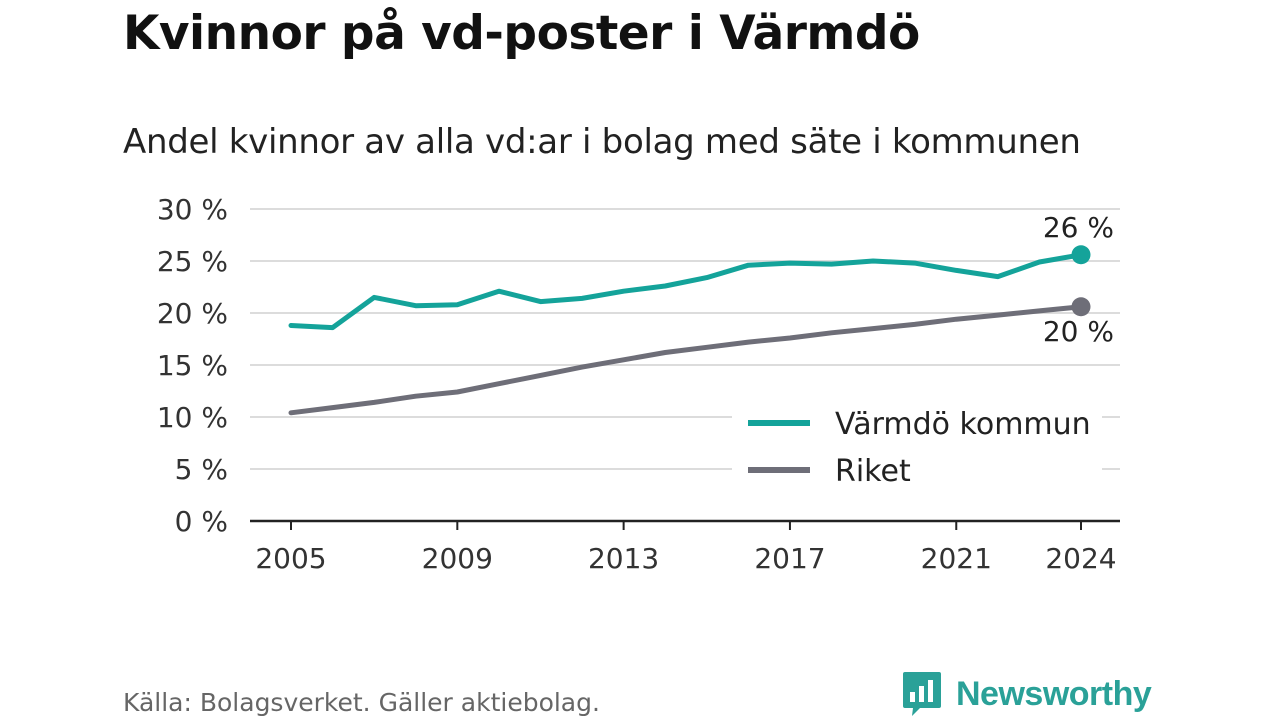 This screenshot has height=720, width=1280. I want to click on y-tick-label: 25 %, so click(192, 261).